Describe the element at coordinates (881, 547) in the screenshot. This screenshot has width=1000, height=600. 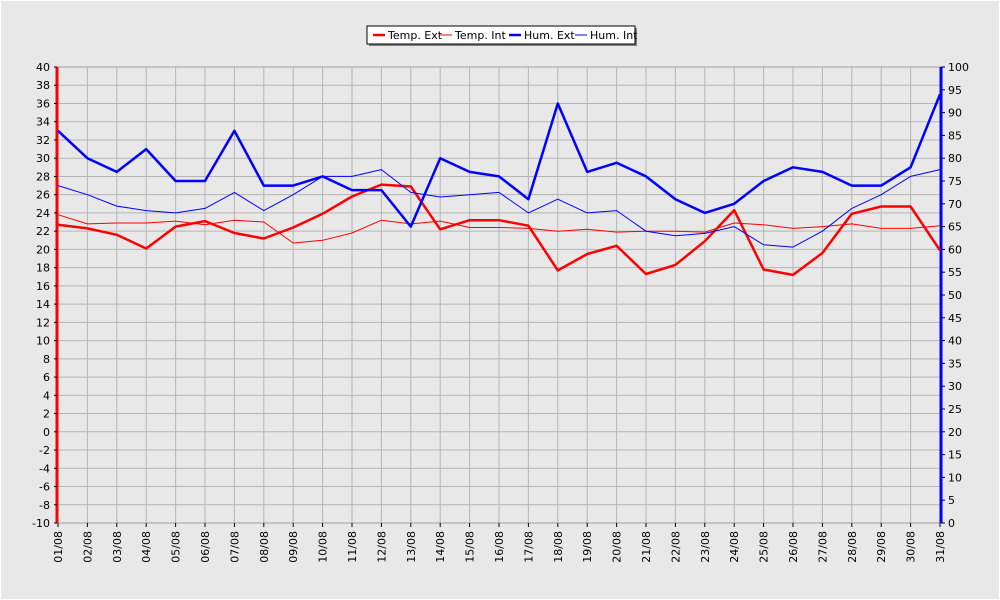
I see `x-tick-label: 29/08` at that location.